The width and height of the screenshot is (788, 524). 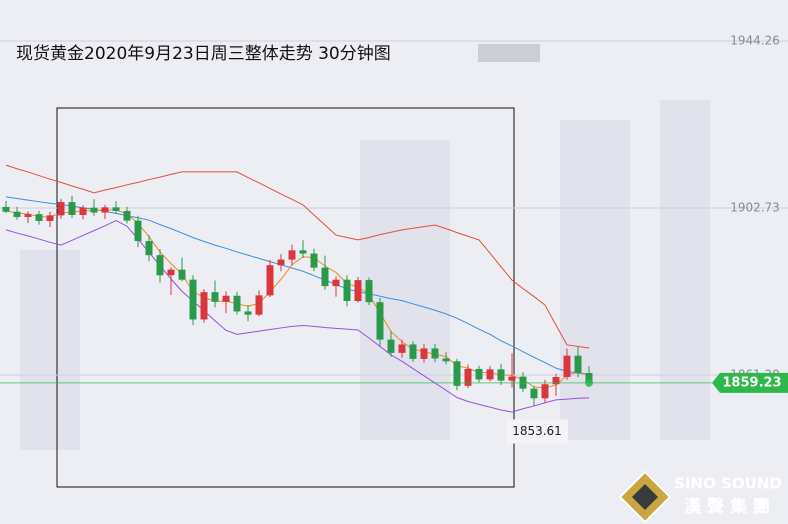 What do you see at coordinates (589, 382) in the screenshot?
I see `last-price-dot` at bounding box center [589, 382].